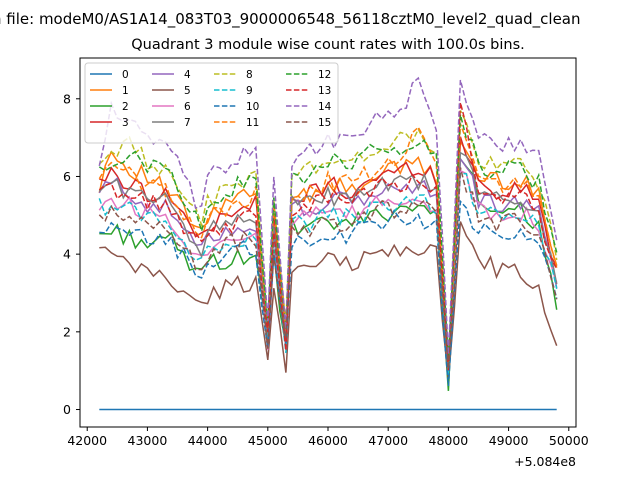  What do you see at coordinates (545, 461) in the screenshot?
I see `x-offset-label: +5.084e8` at bounding box center [545, 461].